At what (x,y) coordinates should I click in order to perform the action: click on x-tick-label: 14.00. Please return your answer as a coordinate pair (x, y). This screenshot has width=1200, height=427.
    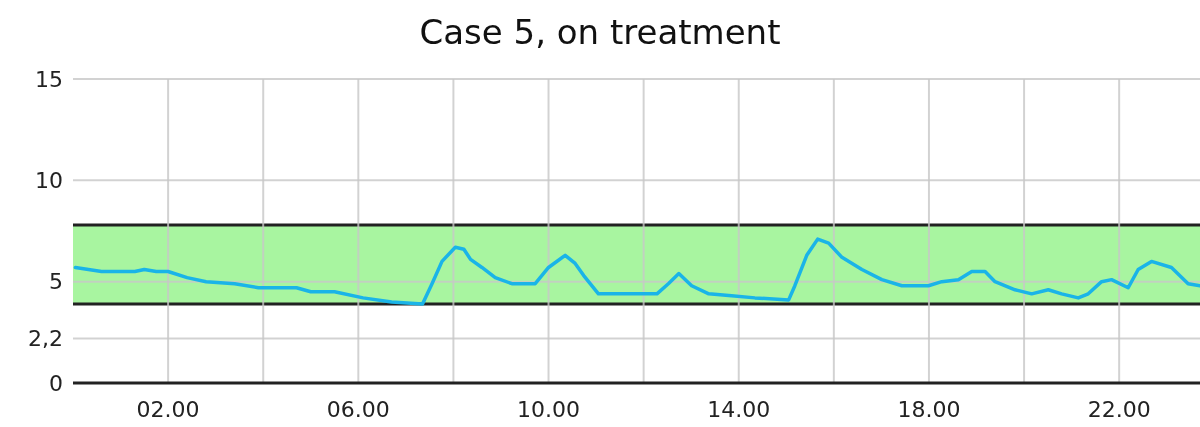
    Looking at the image, I should click on (739, 409).